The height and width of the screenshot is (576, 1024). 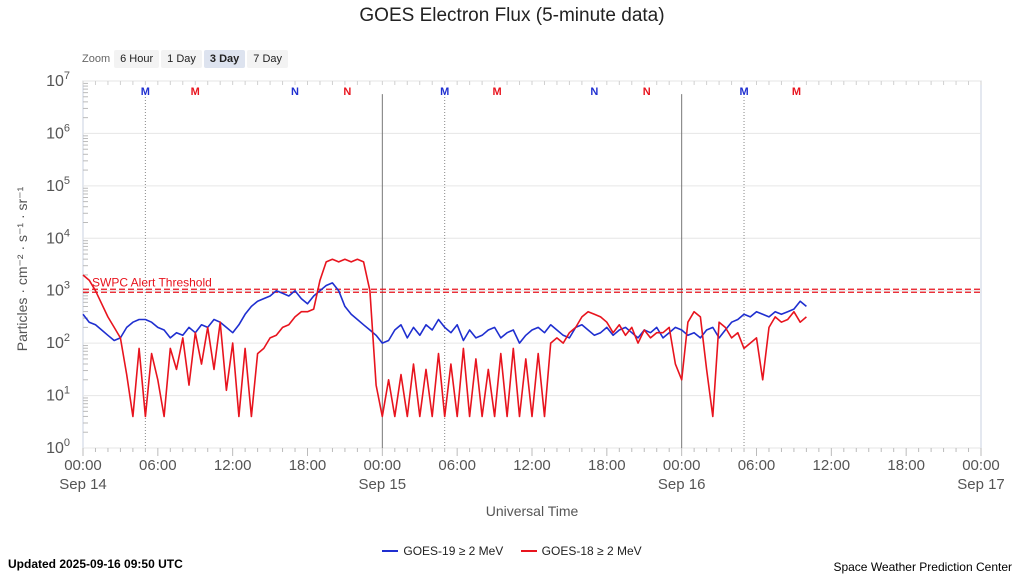 I want to click on legend-goes18-swatch, so click(x=528, y=551).